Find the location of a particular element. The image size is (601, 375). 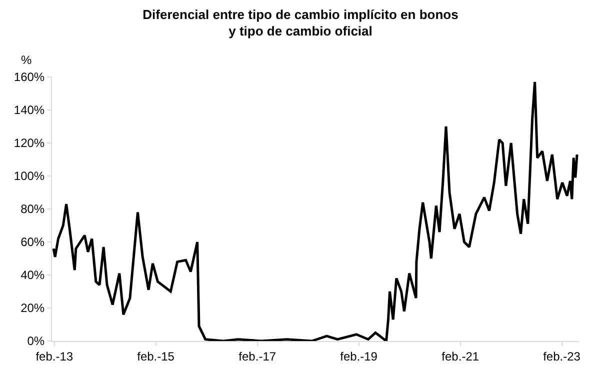

y-tick-label: 160% is located at coordinates (29, 77).